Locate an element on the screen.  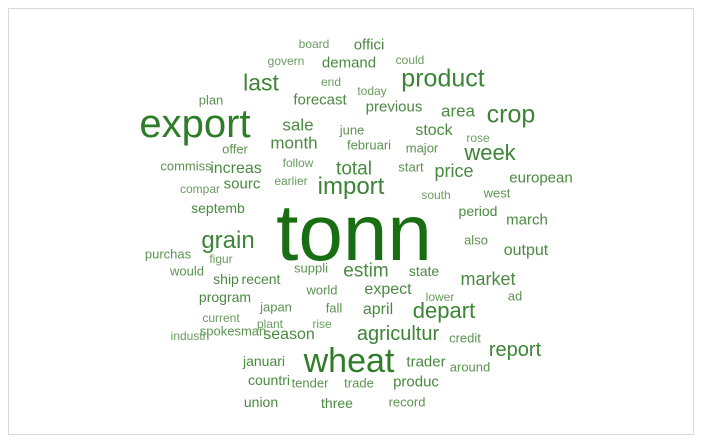
word-start: earlier is located at coordinates (291, 181).